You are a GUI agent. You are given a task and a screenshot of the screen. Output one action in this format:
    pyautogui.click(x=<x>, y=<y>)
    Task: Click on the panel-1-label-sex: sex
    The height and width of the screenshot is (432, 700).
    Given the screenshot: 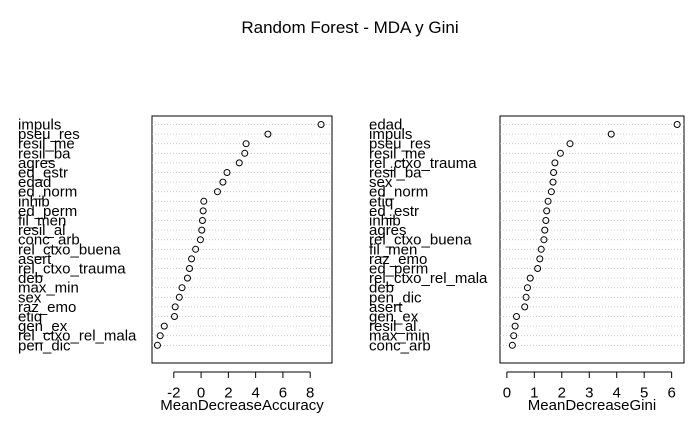 What is the action you would take?
    pyautogui.click(x=30, y=297)
    